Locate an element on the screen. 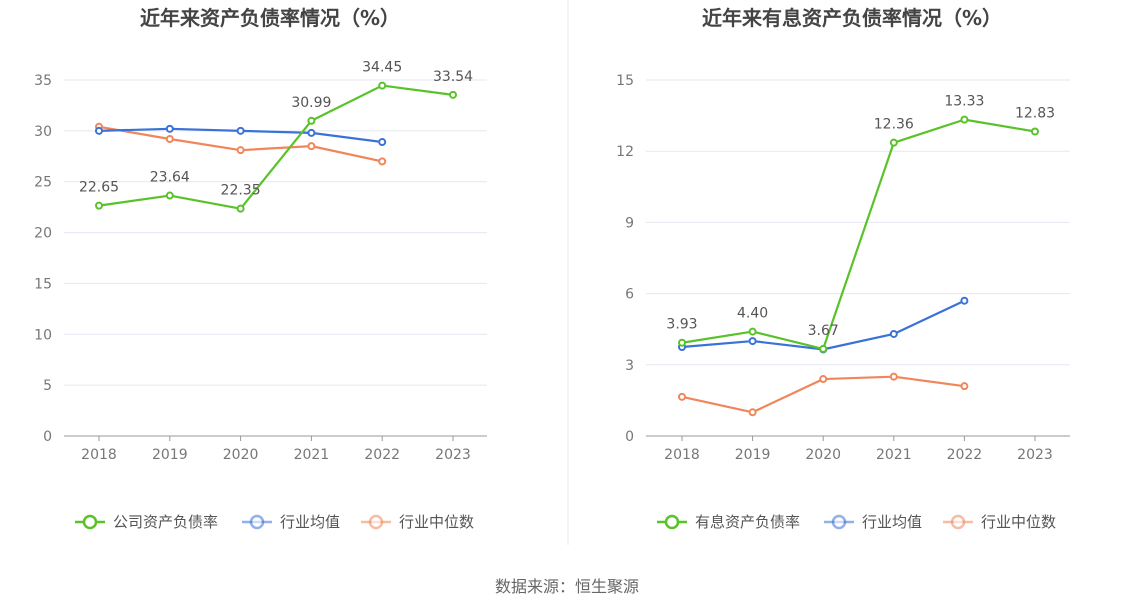 Image resolution: width=1134 pixels, height=612 pixels. data-label: 12.36 is located at coordinates (894, 125).